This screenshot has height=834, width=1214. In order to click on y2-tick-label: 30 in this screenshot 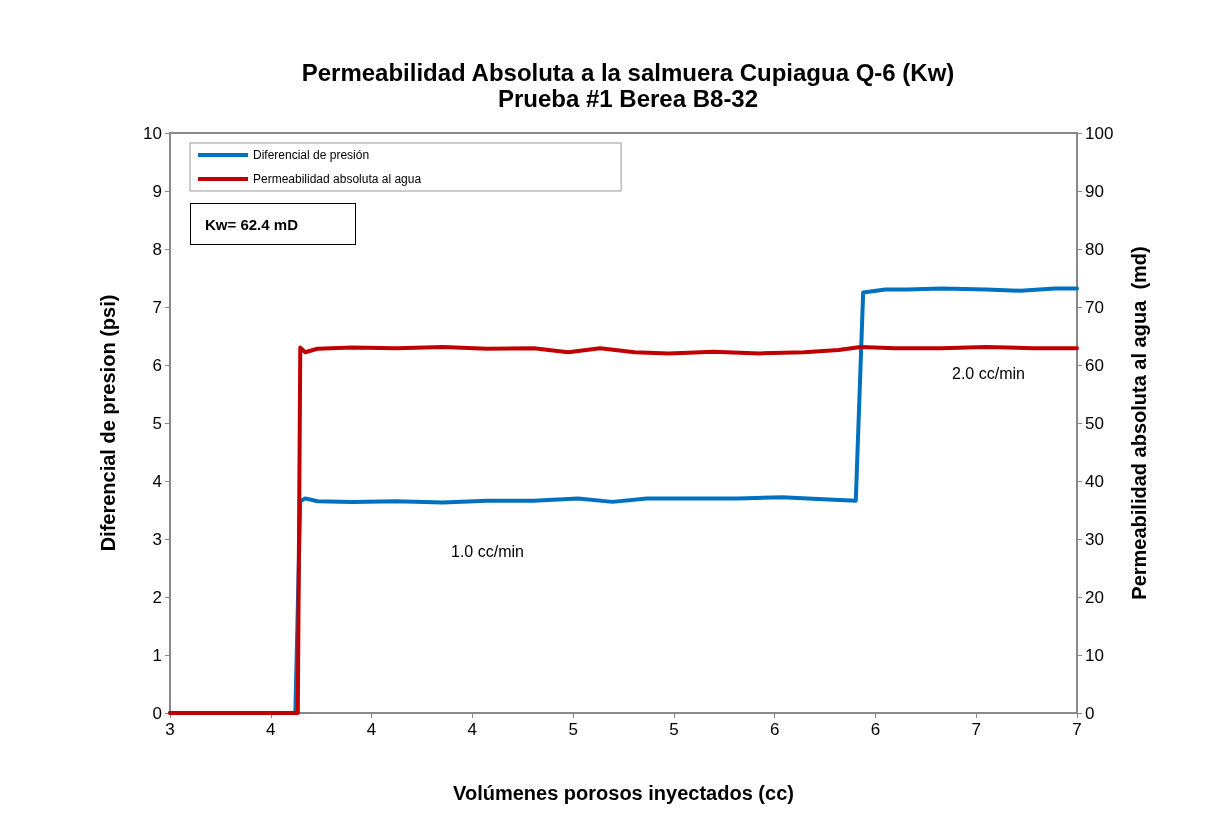, I will do `click(1094, 539)`.